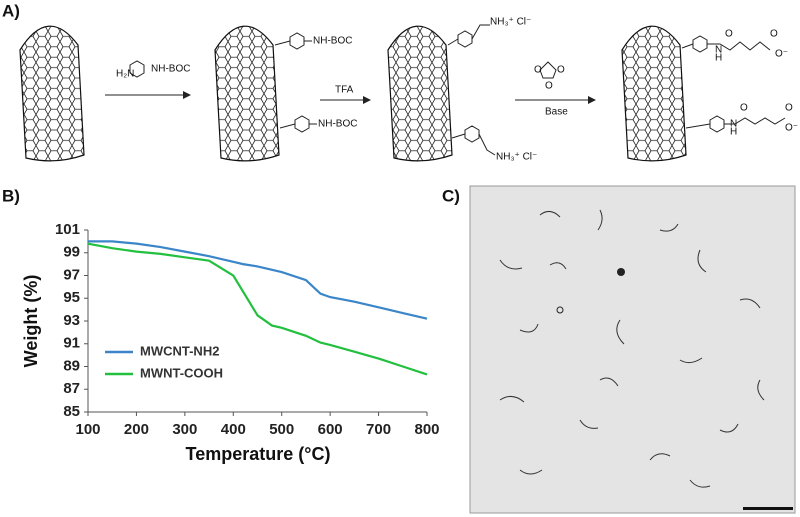 The height and width of the screenshot is (517, 800). Describe the element at coordinates (258, 454) in the screenshot. I see `x-axis-title: Temperature (°C)` at that location.